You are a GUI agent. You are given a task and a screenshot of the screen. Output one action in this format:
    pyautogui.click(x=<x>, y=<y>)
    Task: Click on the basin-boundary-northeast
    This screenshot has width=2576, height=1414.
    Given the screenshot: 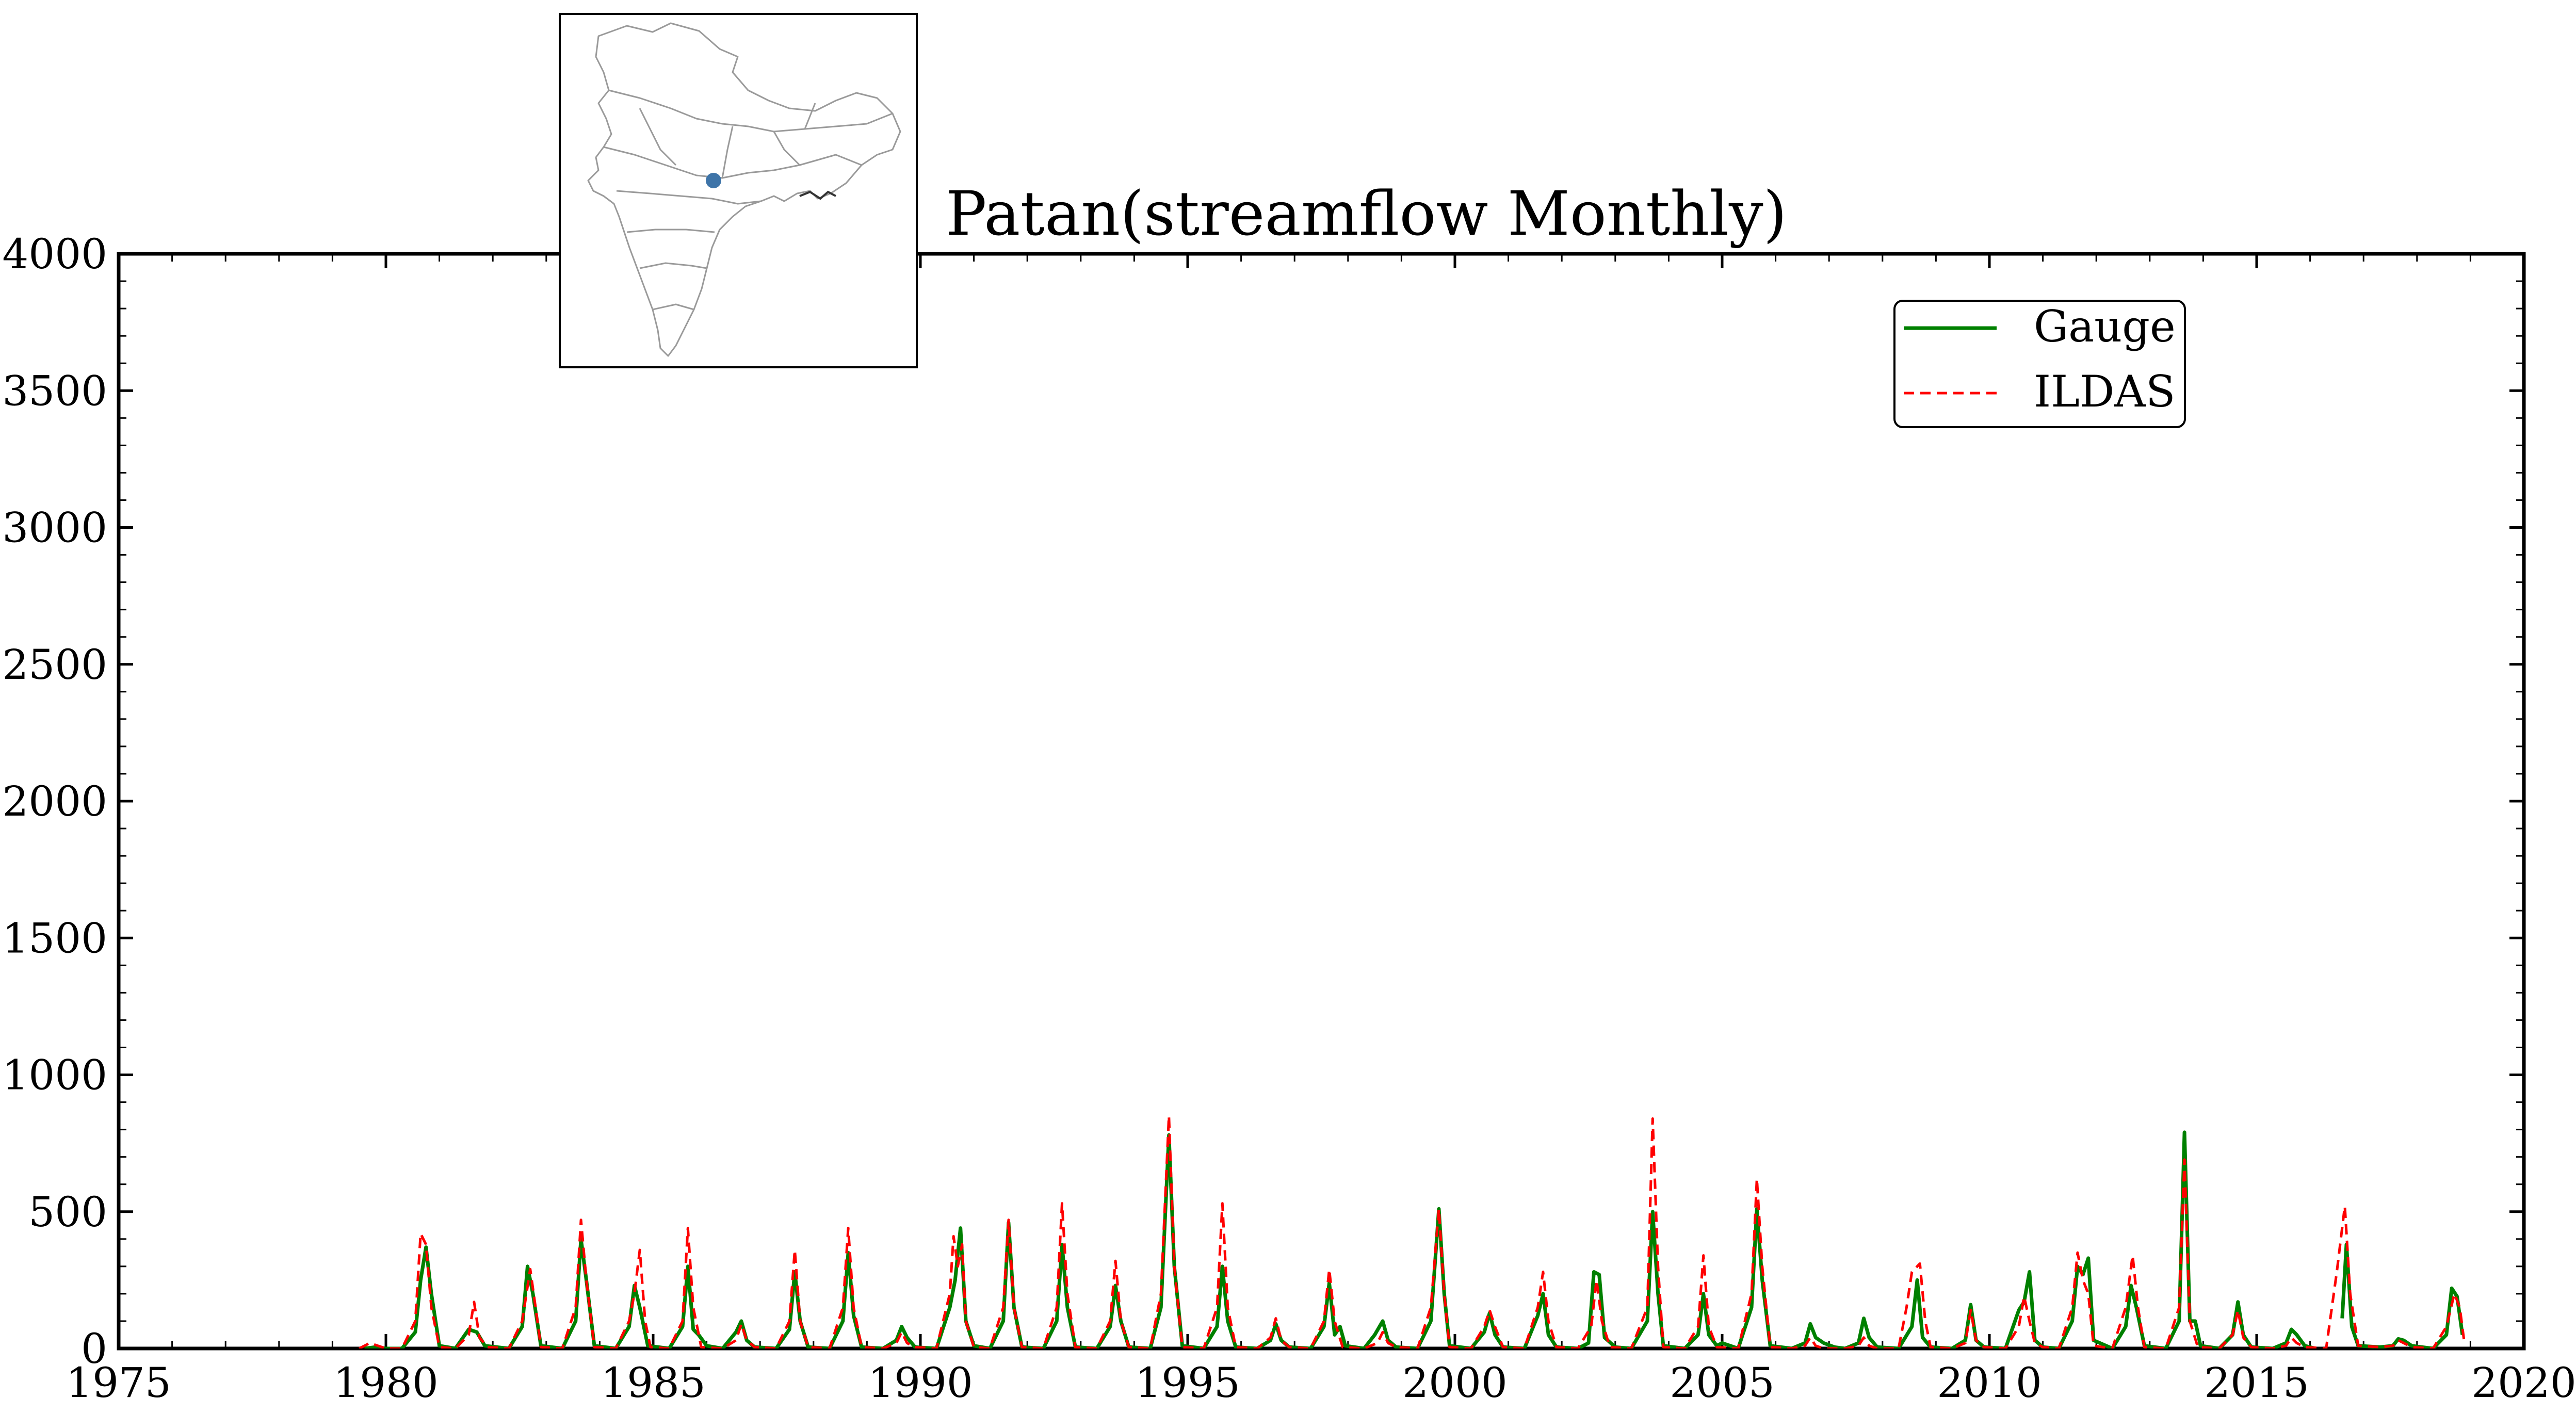 What is the action you would take?
    pyautogui.click(x=810, y=116)
    